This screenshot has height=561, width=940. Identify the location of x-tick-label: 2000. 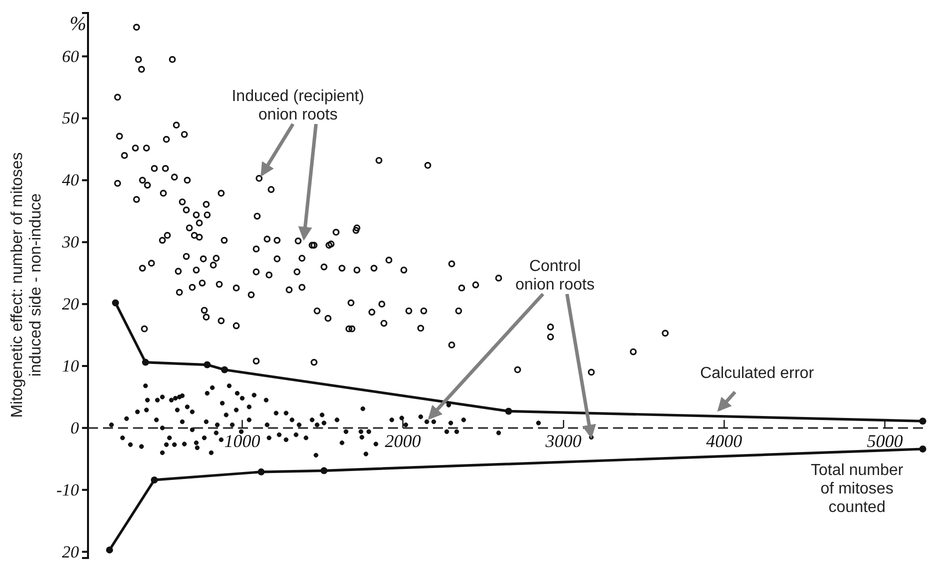
(402, 441).